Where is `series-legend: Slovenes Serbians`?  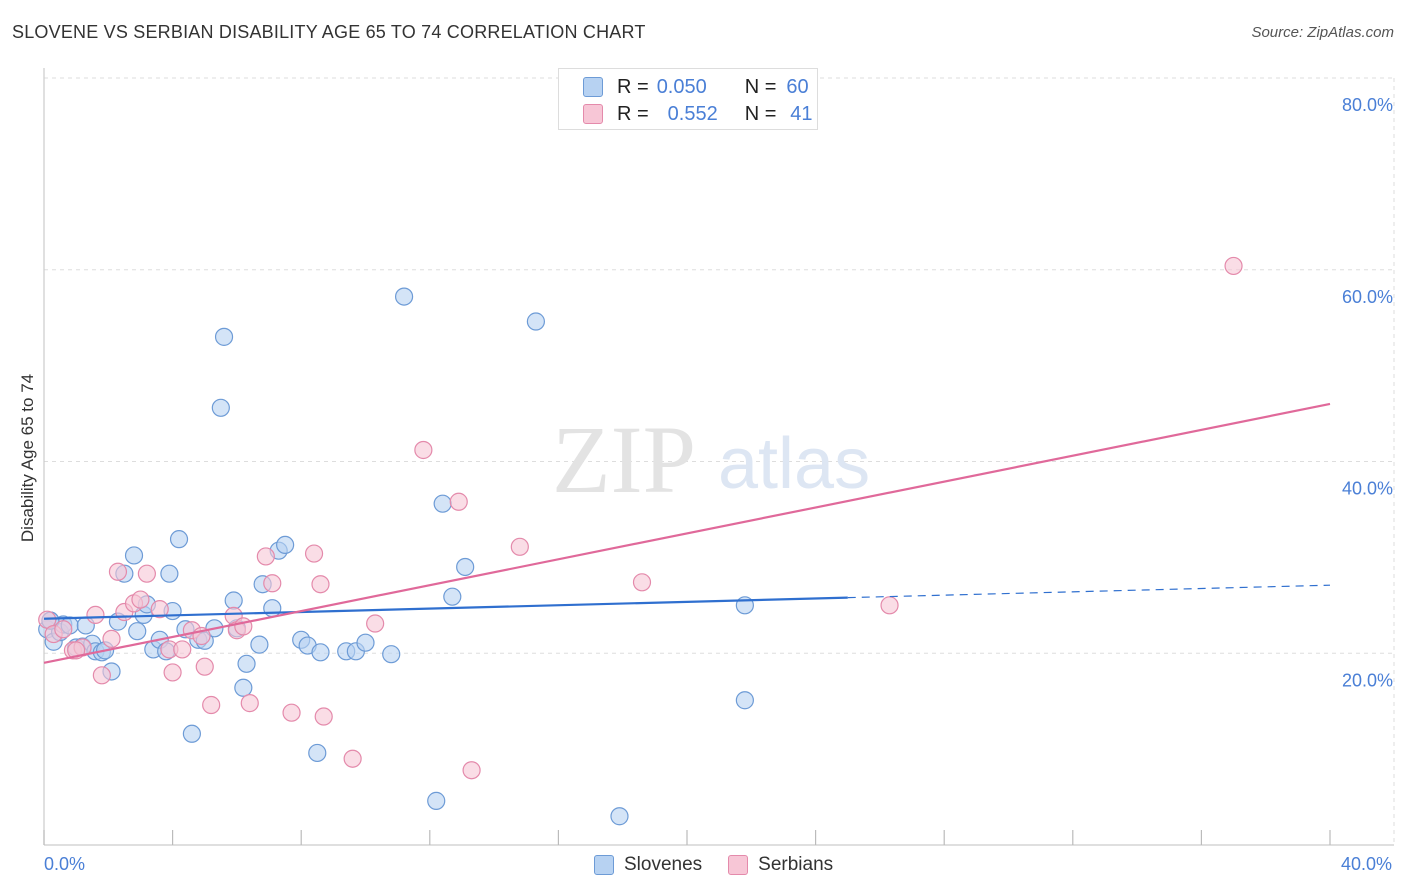
series-legend: Slovenes Serbians is located at coordinates (726, 865).